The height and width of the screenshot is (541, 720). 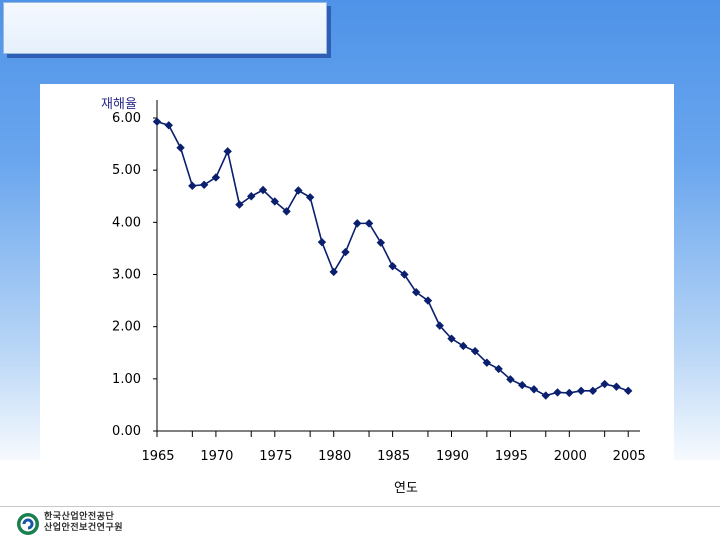 I want to click on x-tick-label: 1965, so click(x=157, y=456).